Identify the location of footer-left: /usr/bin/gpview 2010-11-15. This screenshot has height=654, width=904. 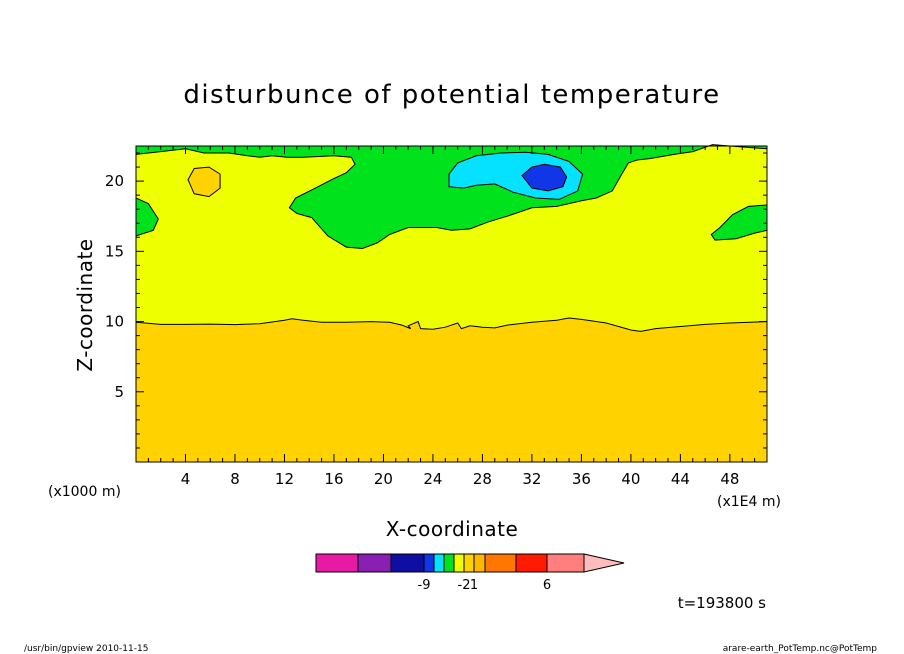
(86, 649).